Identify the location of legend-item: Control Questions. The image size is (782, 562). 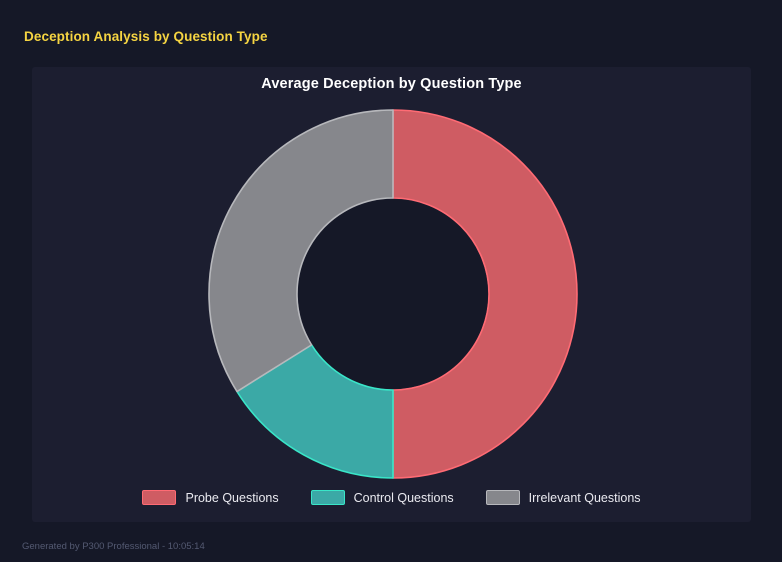
(382, 497).